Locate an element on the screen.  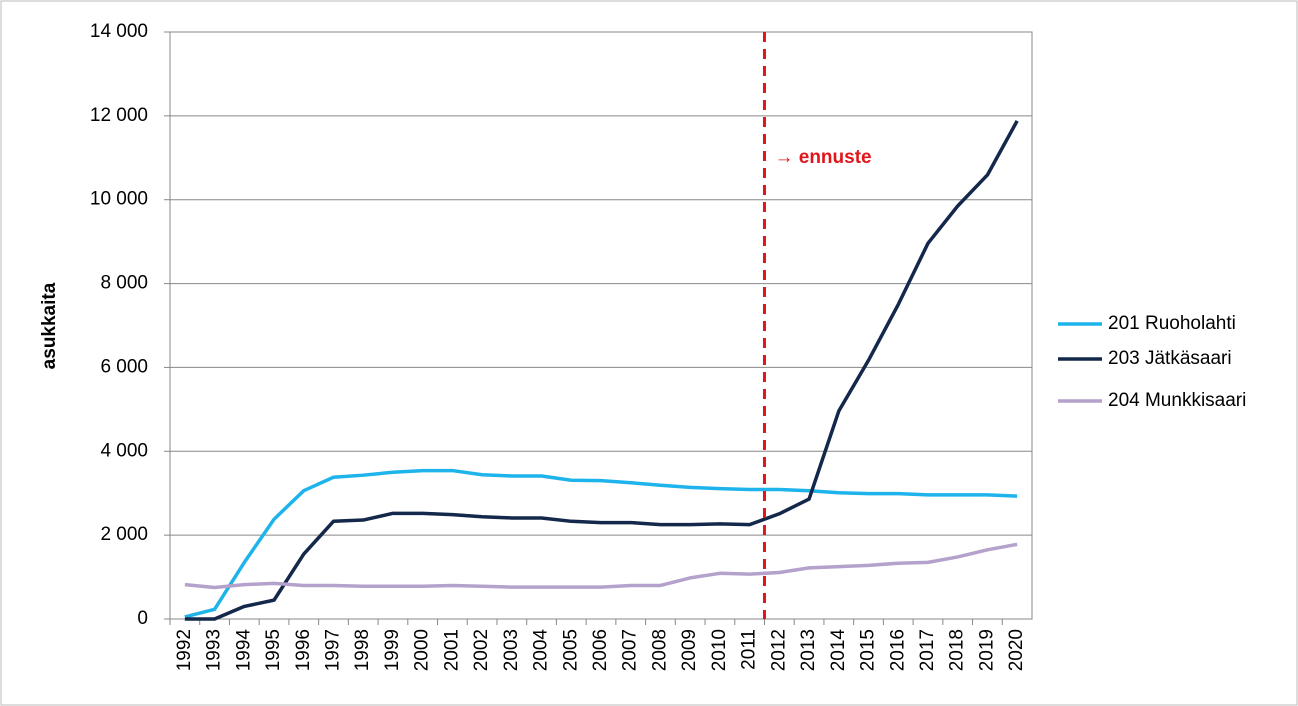
legend-label: 201 Ruoholahti is located at coordinates (1172, 323).